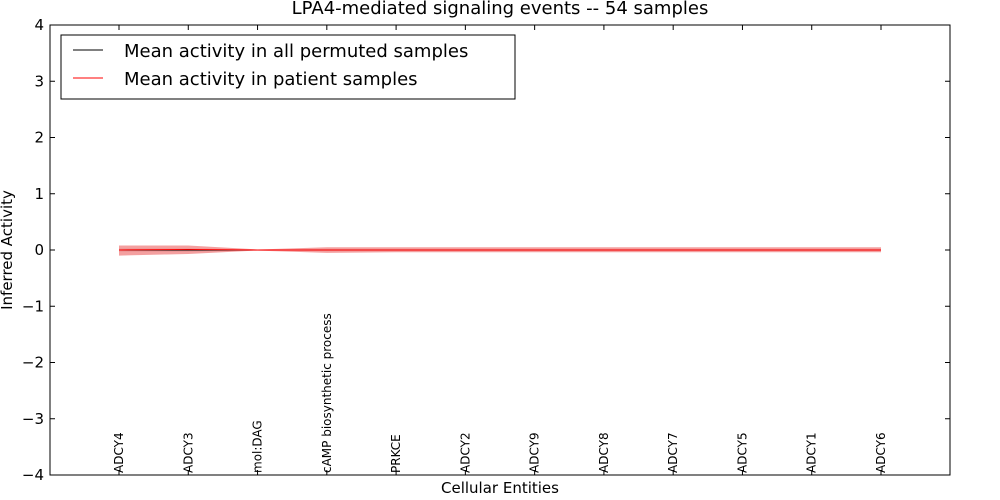 The height and width of the screenshot is (500, 1000). Describe the element at coordinates (271, 79) in the screenshot. I see `legend-label-patient: Mean activity in patient samples` at that location.